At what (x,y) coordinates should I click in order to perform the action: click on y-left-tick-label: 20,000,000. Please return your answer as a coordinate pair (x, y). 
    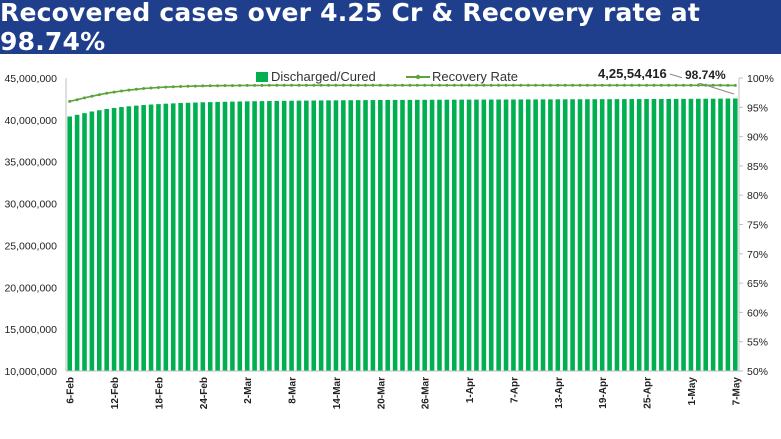
    Looking at the image, I should click on (30, 288).